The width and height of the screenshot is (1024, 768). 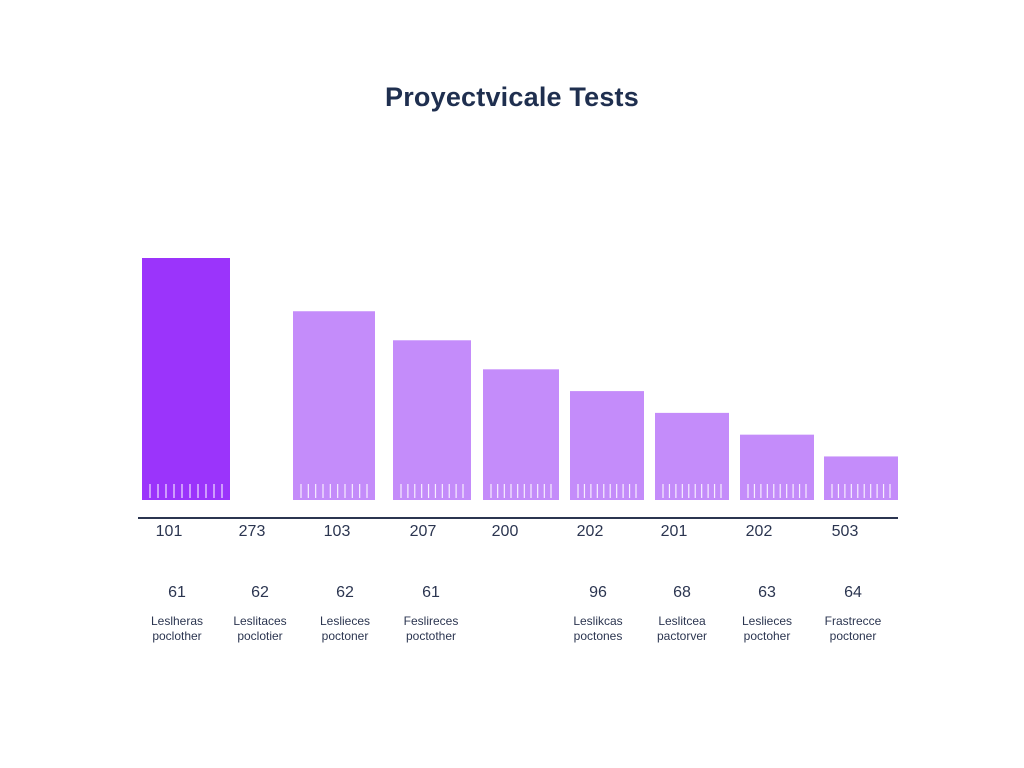 What do you see at coordinates (252, 531) in the screenshot?
I see `x-tick-label: 273` at bounding box center [252, 531].